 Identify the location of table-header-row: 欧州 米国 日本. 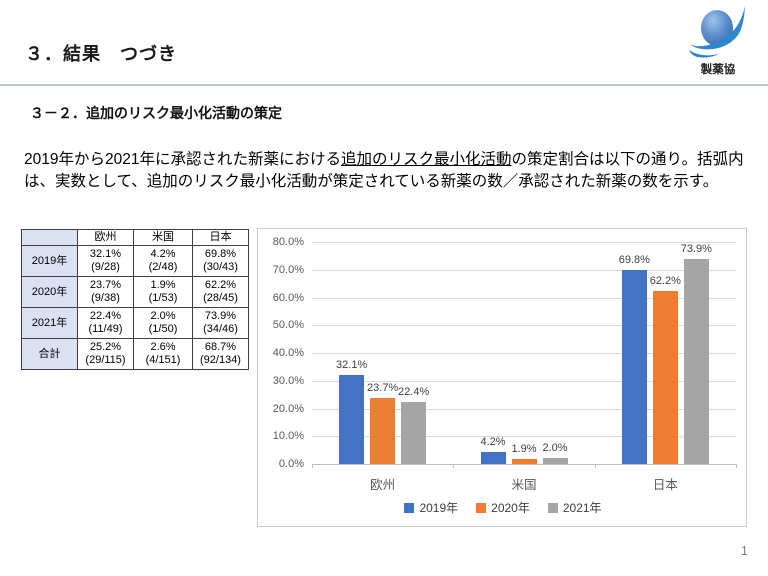
(135, 237).